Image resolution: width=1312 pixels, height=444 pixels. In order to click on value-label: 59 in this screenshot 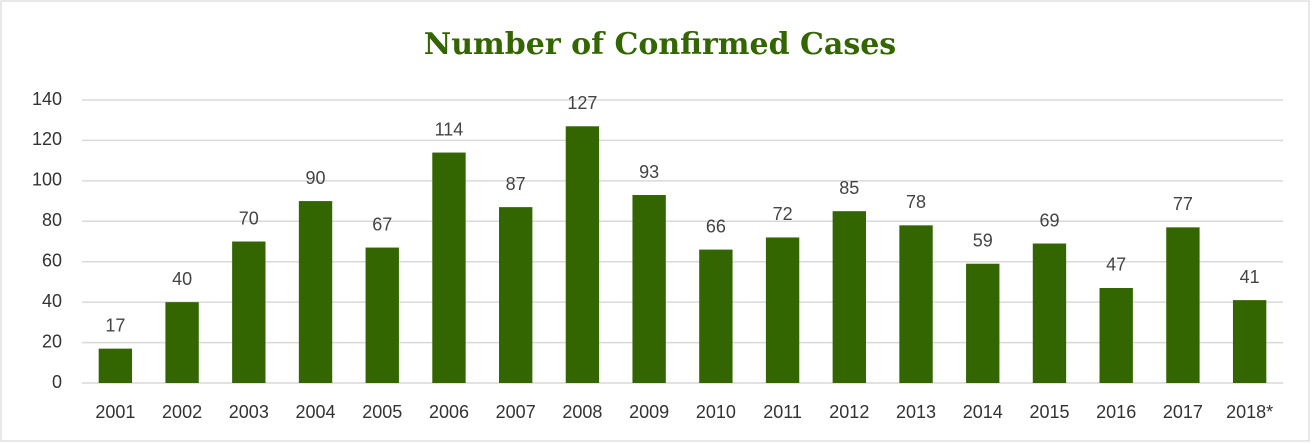, I will do `click(983, 240)`.